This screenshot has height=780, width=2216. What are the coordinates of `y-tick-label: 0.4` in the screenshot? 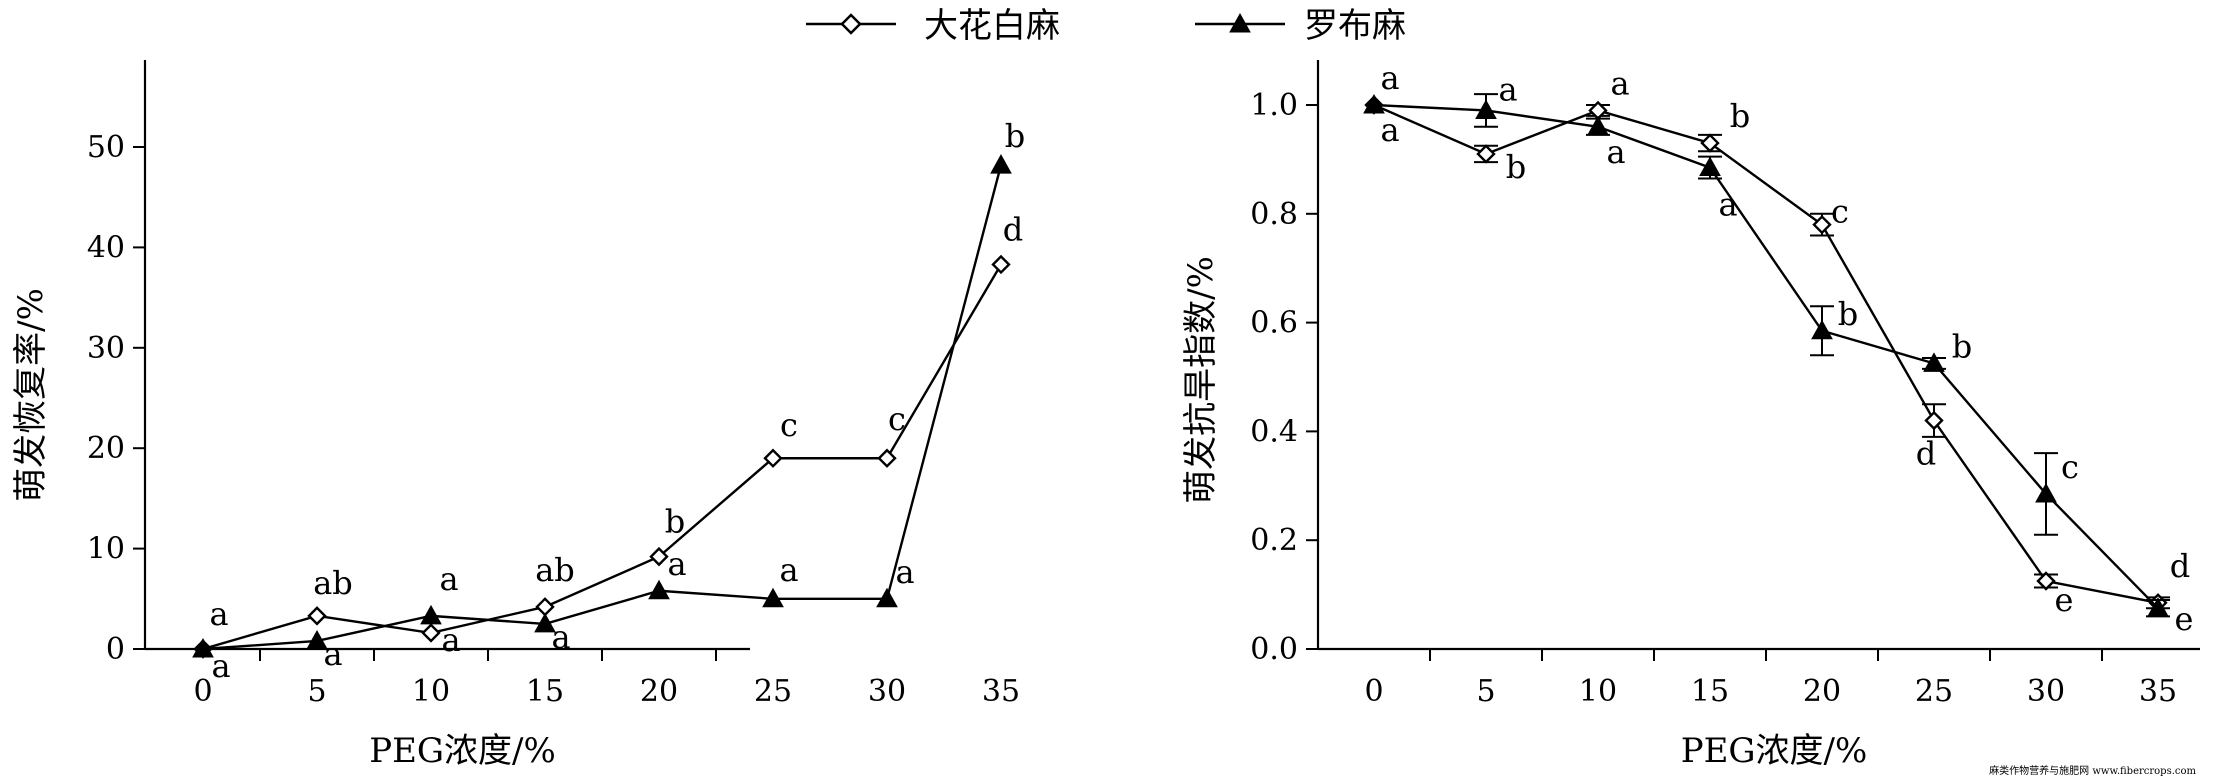 It's located at (1274, 431).